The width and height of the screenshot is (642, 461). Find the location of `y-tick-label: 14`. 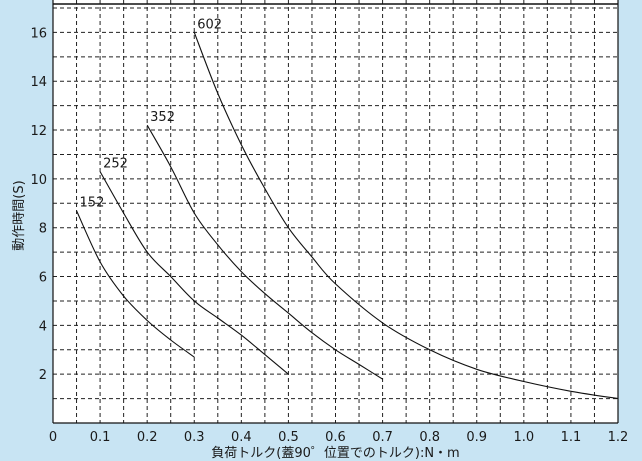

y-tick-label: 14 is located at coordinates (38, 82).